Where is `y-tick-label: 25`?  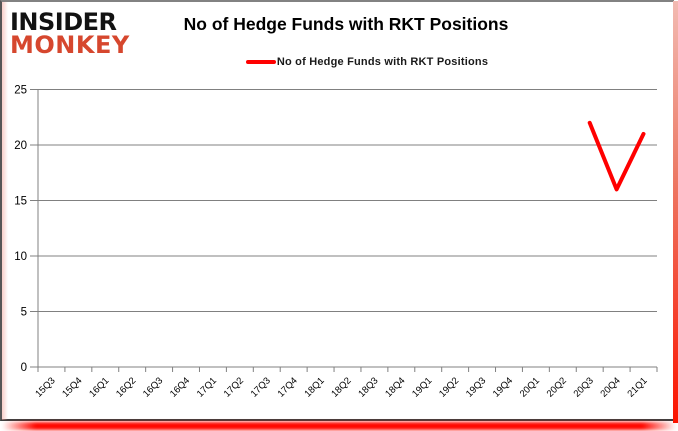 y-tick-label: 25 is located at coordinates (20, 91).